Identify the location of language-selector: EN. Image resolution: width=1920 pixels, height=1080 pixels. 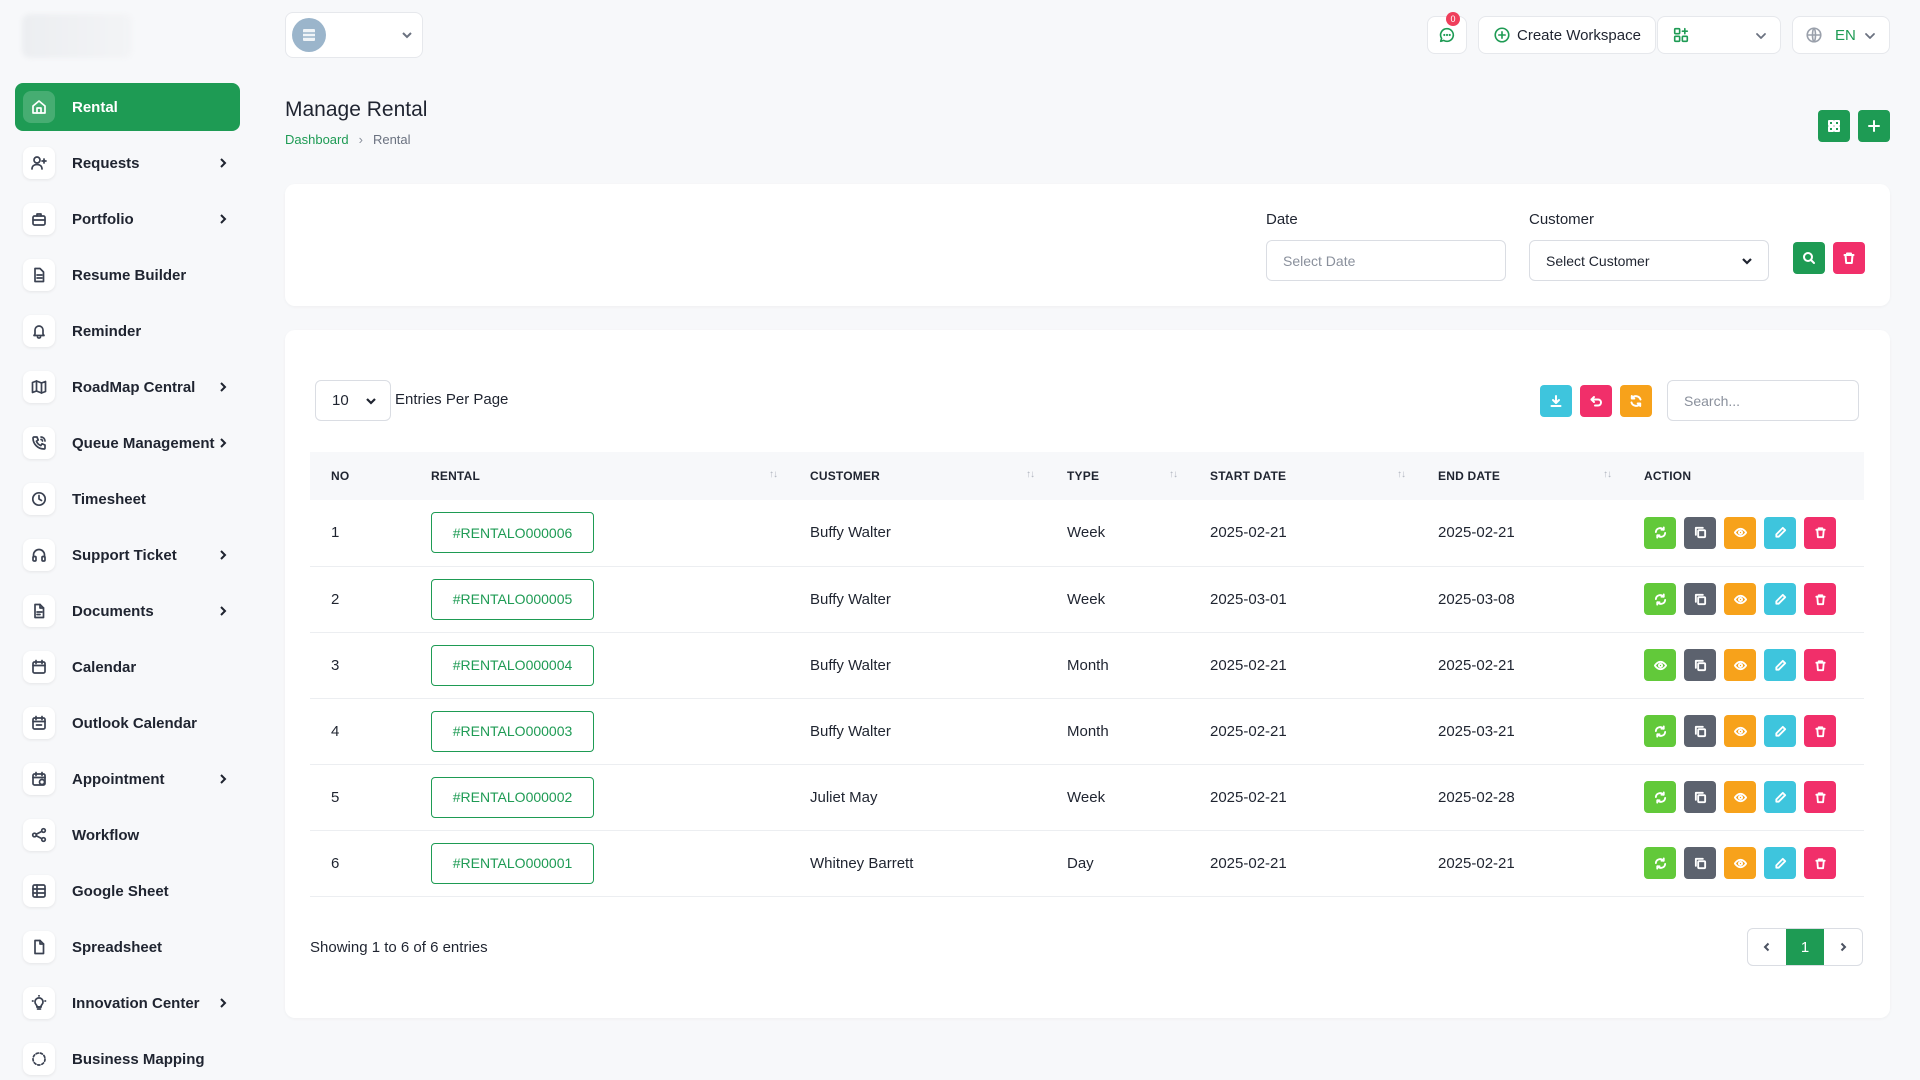
(1841, 35).